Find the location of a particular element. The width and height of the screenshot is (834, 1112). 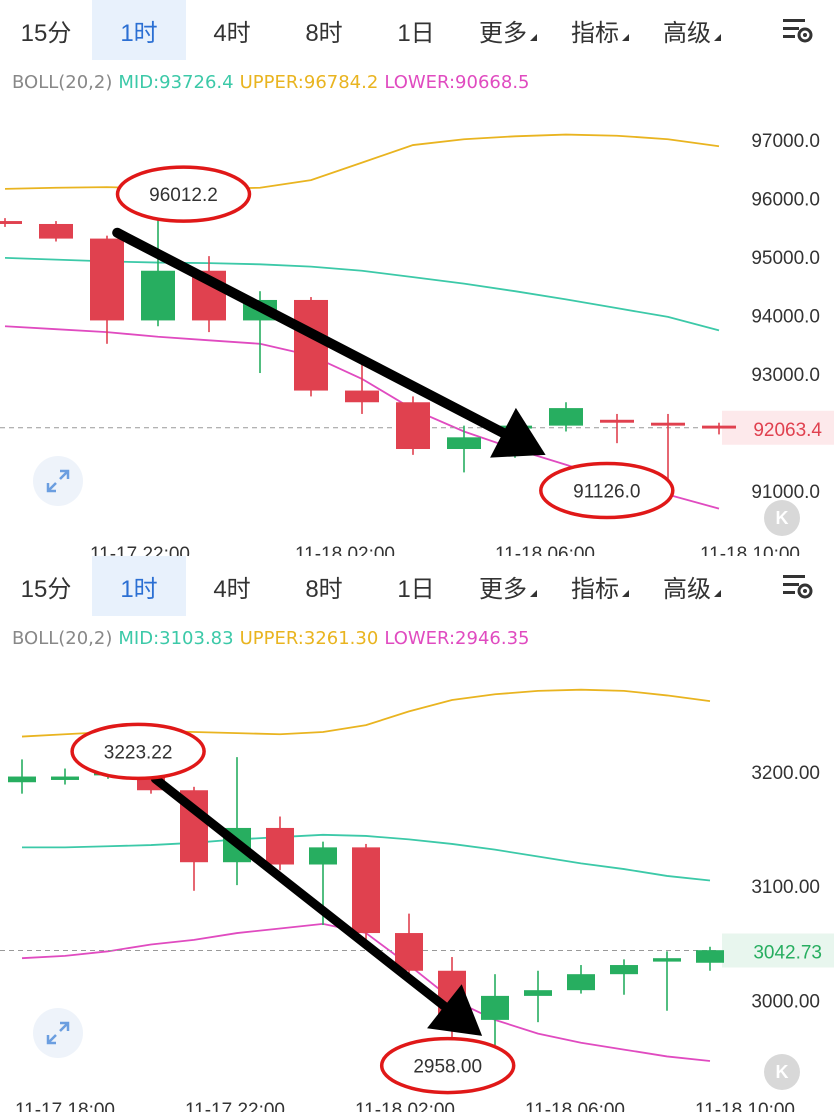

price-annotation: 96012.2 is located at coordinates (183, 194).